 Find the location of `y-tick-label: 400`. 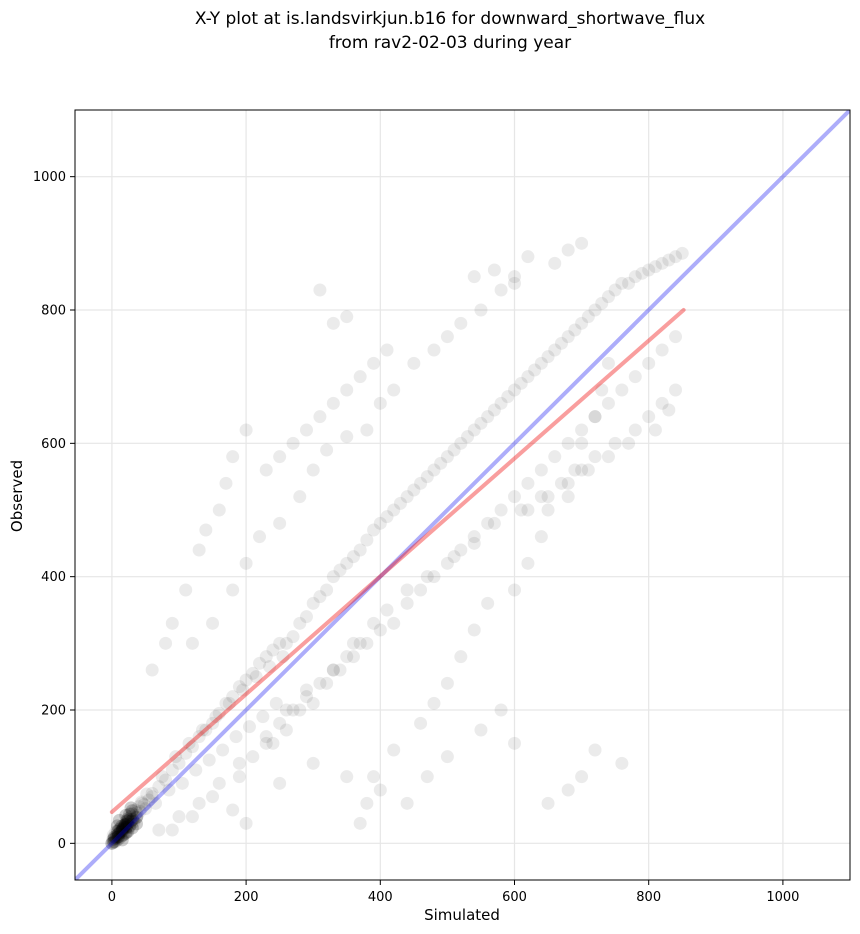

y-tick-label: 400 is located at coordinates (53, 577).